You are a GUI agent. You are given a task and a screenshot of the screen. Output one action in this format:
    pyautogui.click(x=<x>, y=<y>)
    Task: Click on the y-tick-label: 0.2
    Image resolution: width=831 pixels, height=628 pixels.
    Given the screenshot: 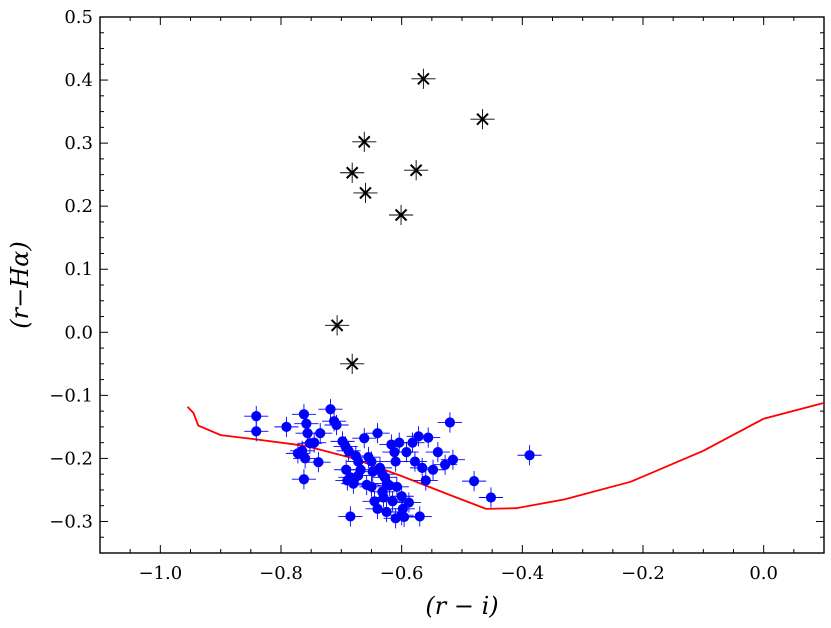 What is the action you would take?
    pyautogui.click(x=78, y=206)
    